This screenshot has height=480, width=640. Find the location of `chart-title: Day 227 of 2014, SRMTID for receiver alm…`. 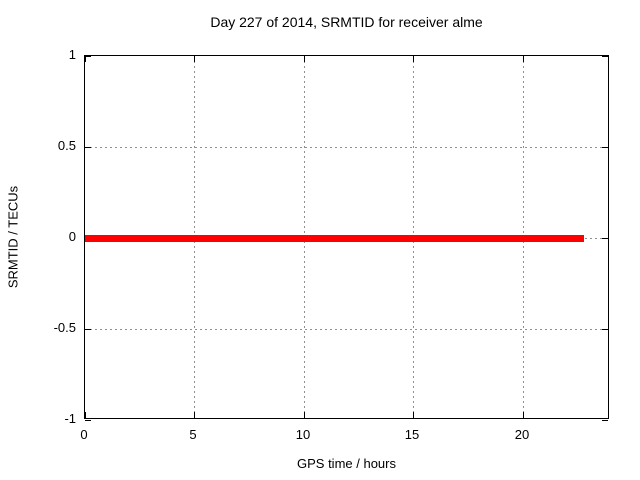

chart-title: Day 227 of 2014, SRMTID for receiver alm… is located at coordinates (346, 22).